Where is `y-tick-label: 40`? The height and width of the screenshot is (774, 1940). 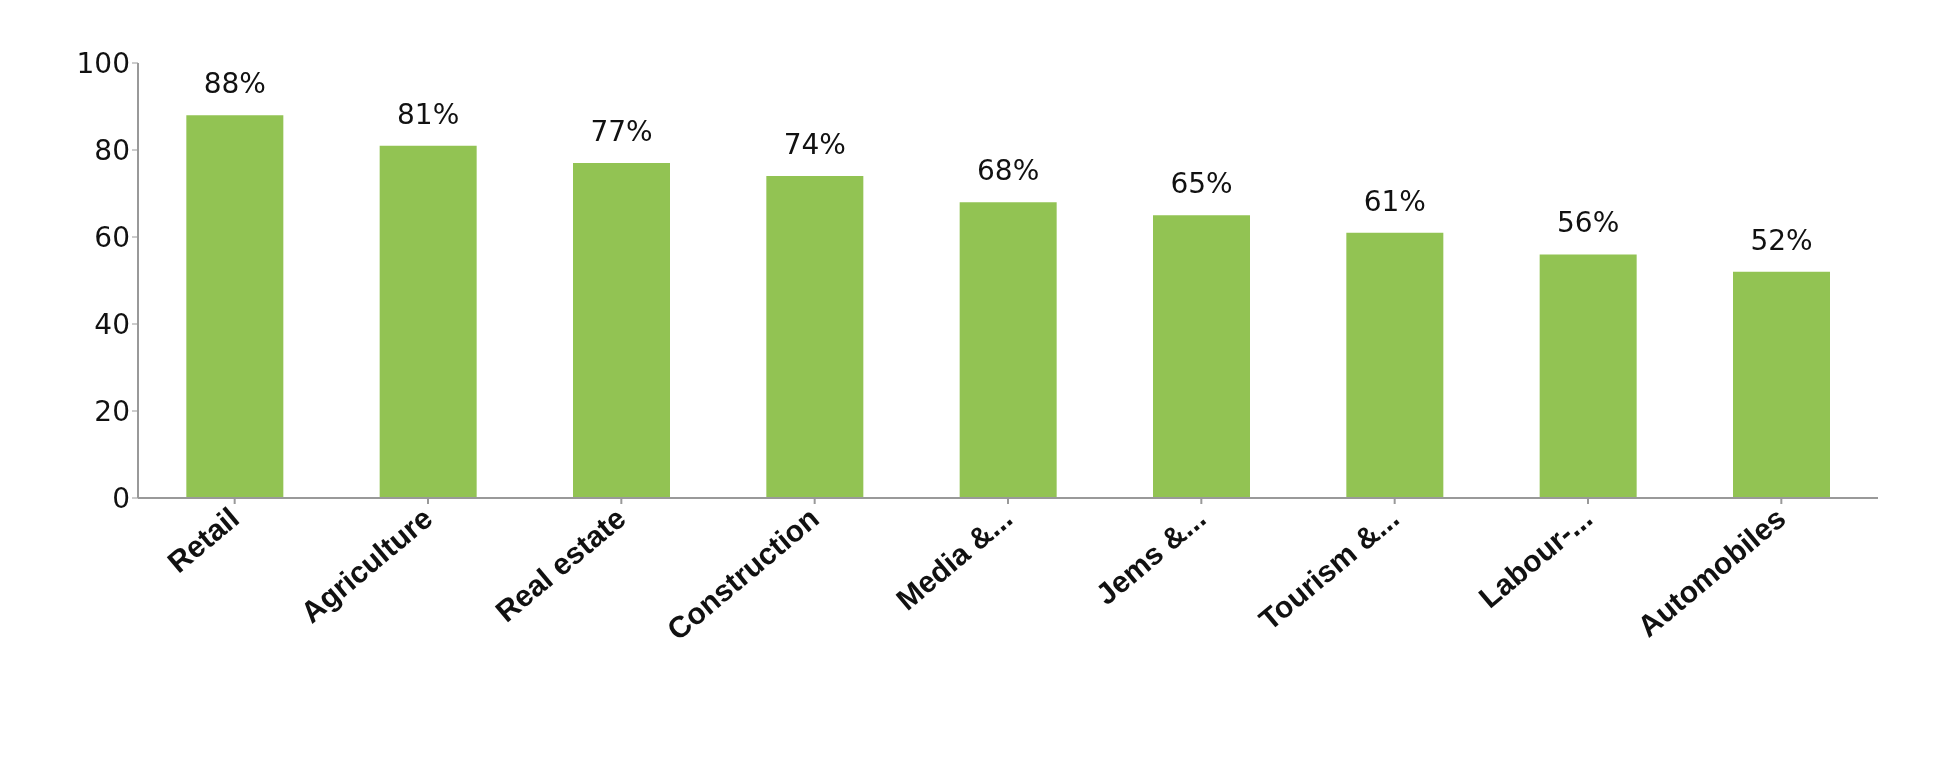
y-tick-label: 40 is located at coordinates (112, 324).